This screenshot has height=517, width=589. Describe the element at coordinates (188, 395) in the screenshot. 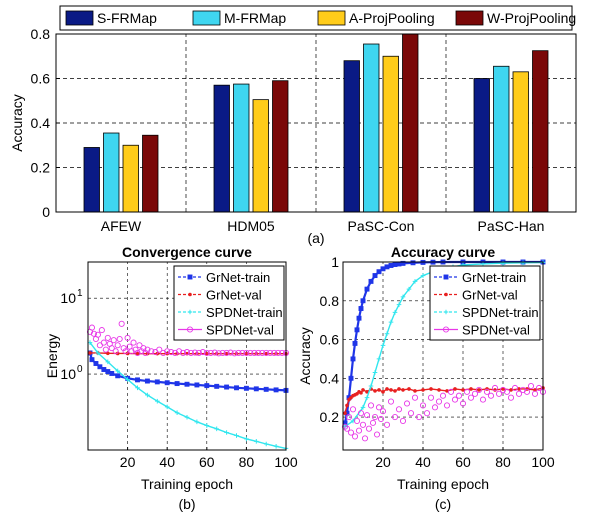

I see `series-spdnet-train` at that location.